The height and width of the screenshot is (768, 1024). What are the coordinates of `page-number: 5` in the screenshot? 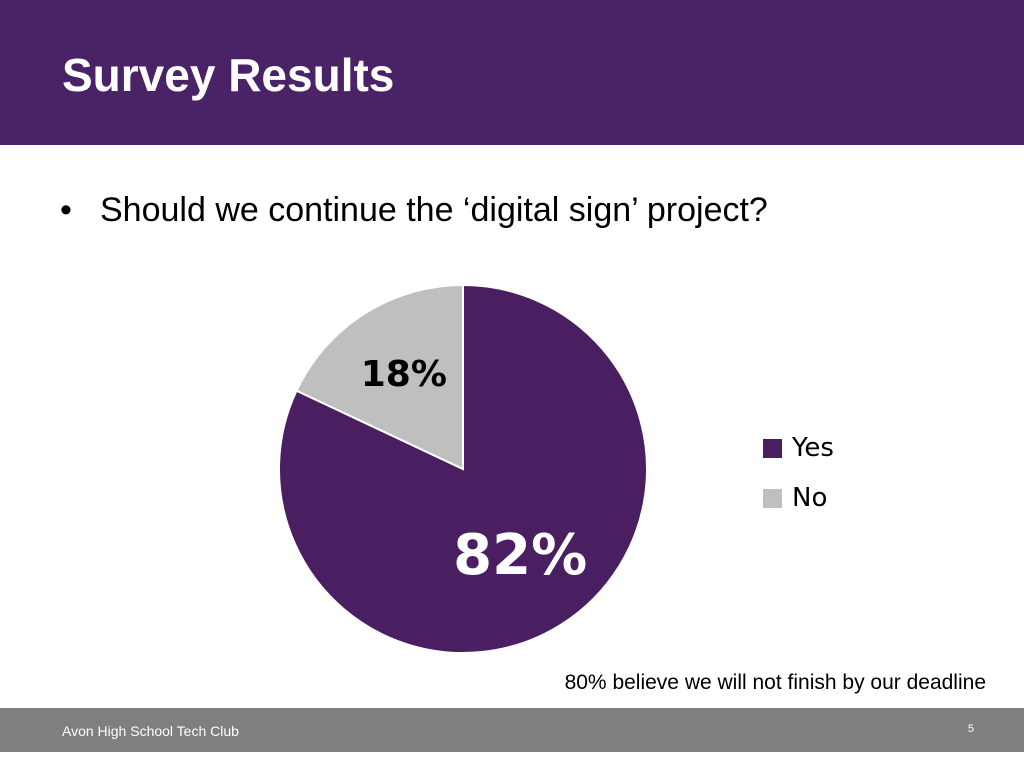 It's located at (970, 729).